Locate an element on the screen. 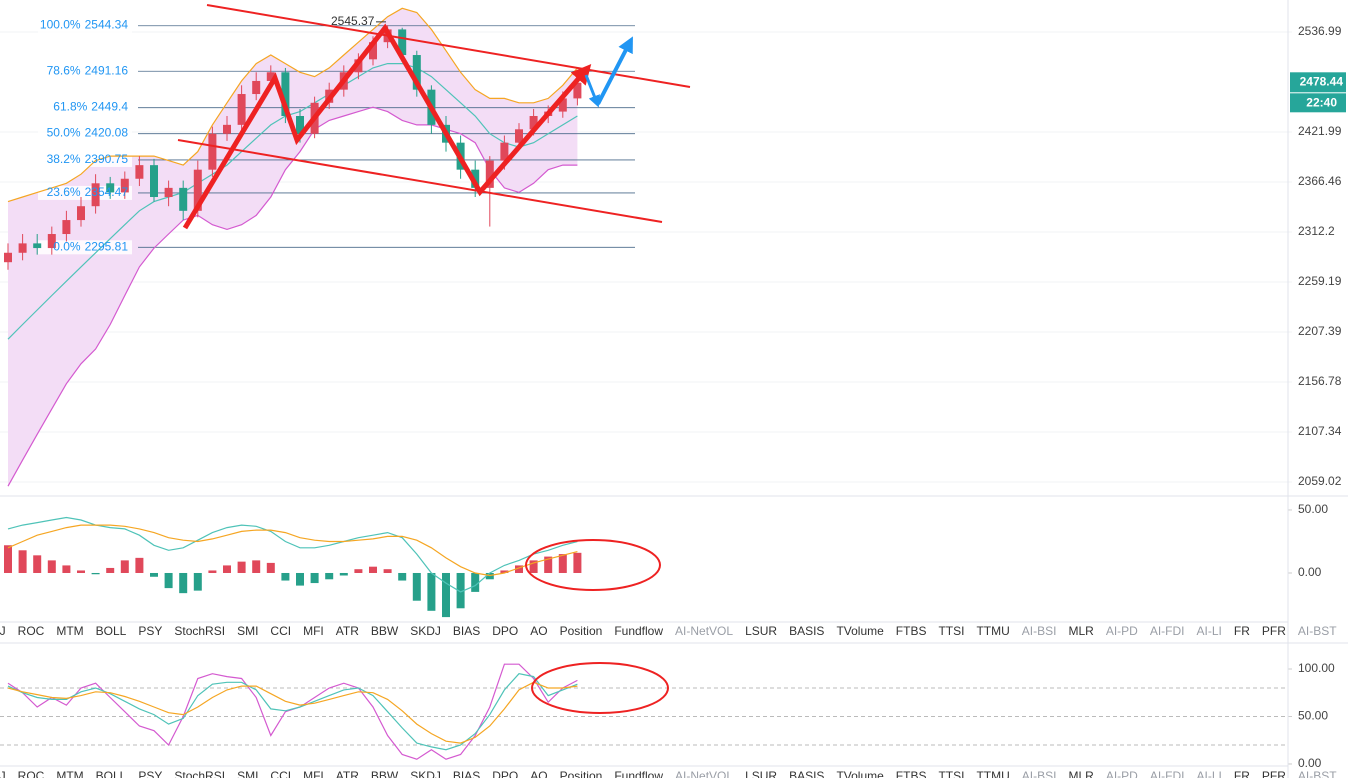 This screenshot has width=1348, height=778. y-tick-label: 2366.46 is located at coordinates (1320, 181).